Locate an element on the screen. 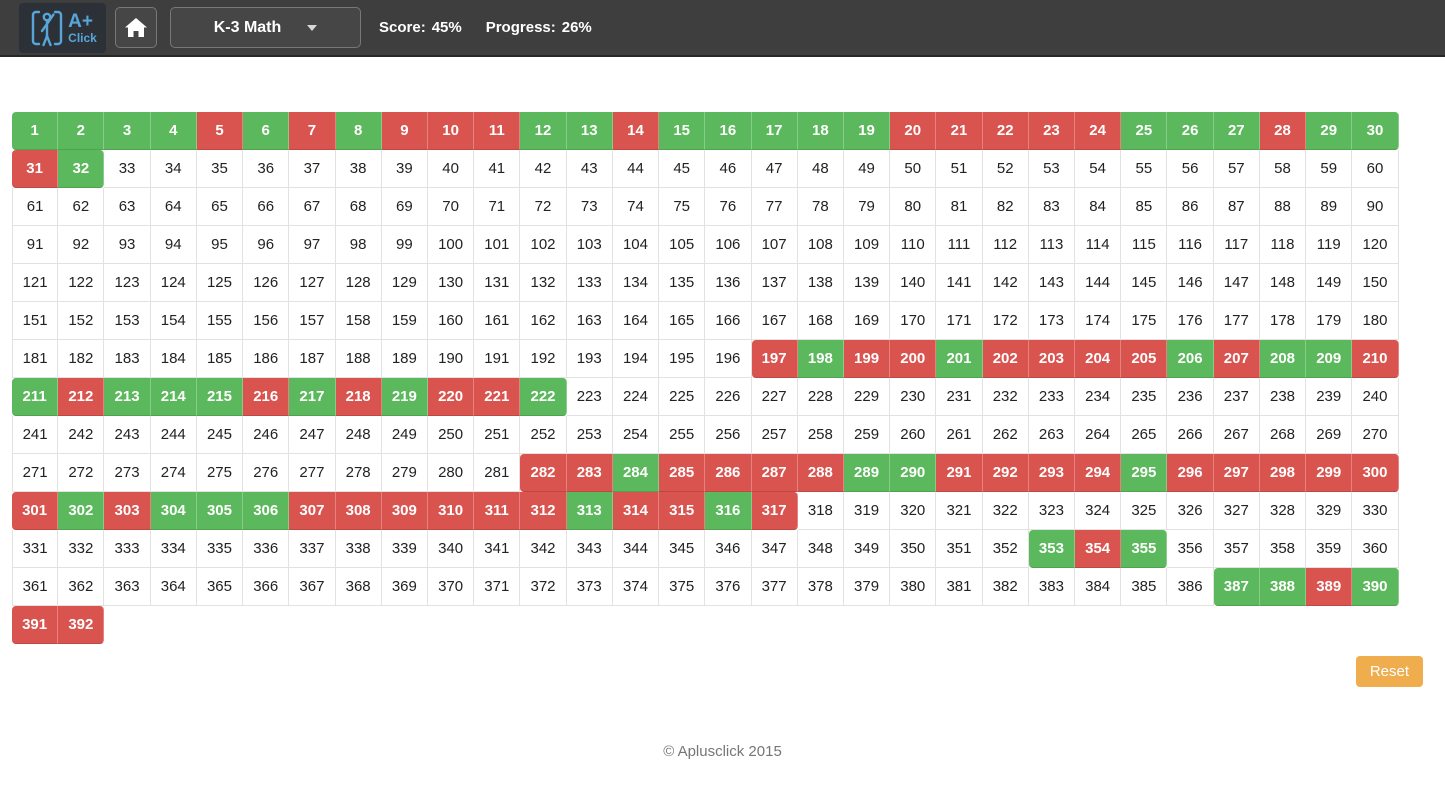 The height and width of the screenshot is (800, 1445). grid-cell: 31 is located at coordinates (35, 169).